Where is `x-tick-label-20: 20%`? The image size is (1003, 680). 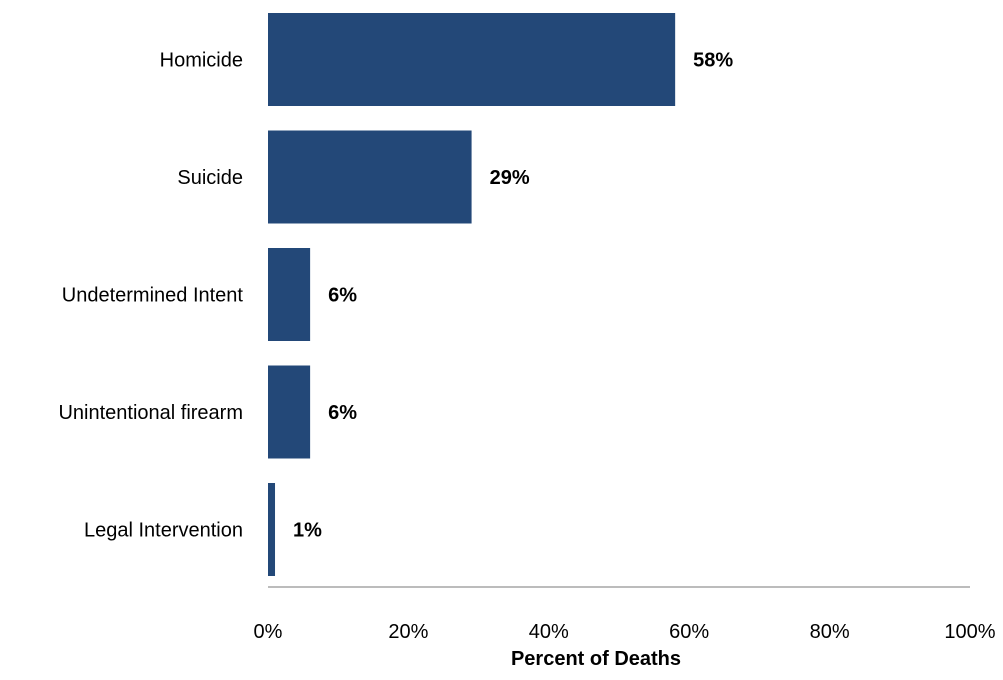 x-tick-label-20: 20% is located at coordinates (408, 632).